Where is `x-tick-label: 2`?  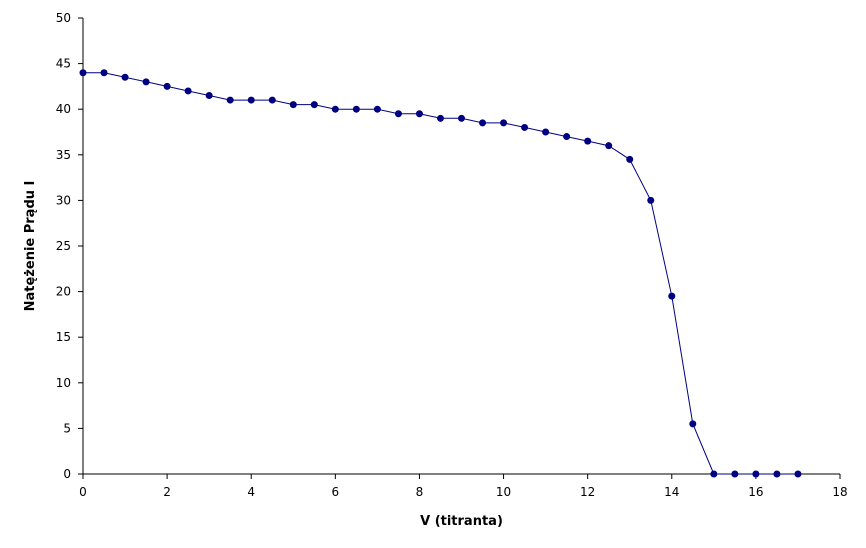
x-tick-label: 2 is located at coordinates (167, 492).